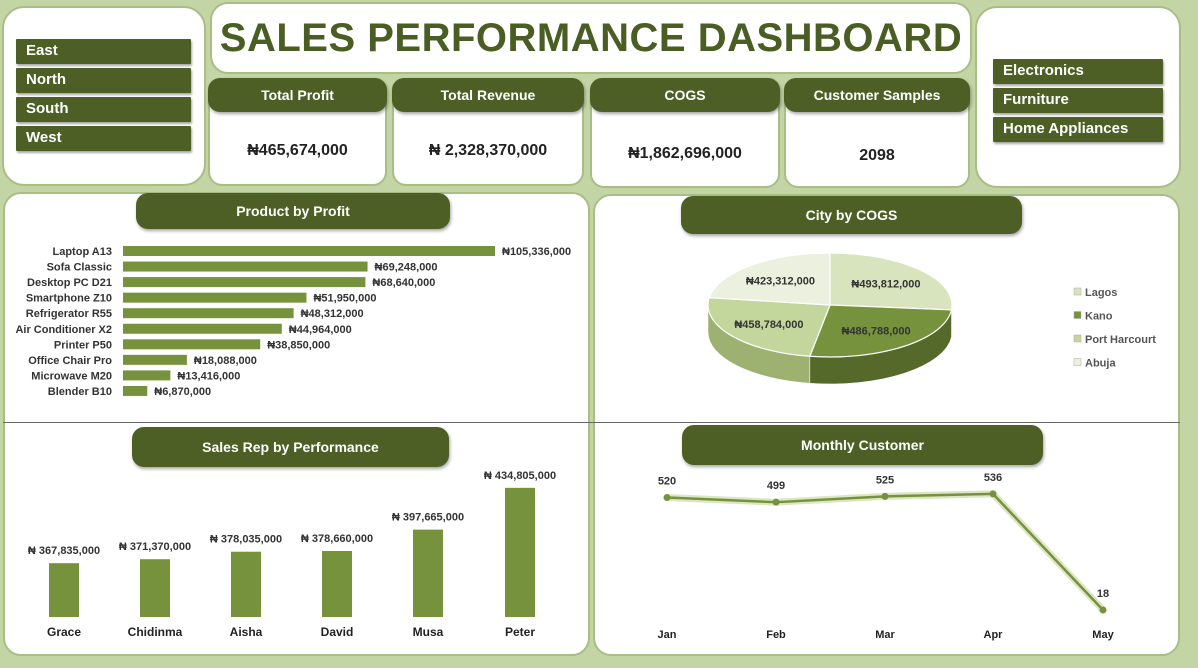 This screenshot has height=668, width=1198. I want to click on product-label: Microwave M20, so click(71, 376).